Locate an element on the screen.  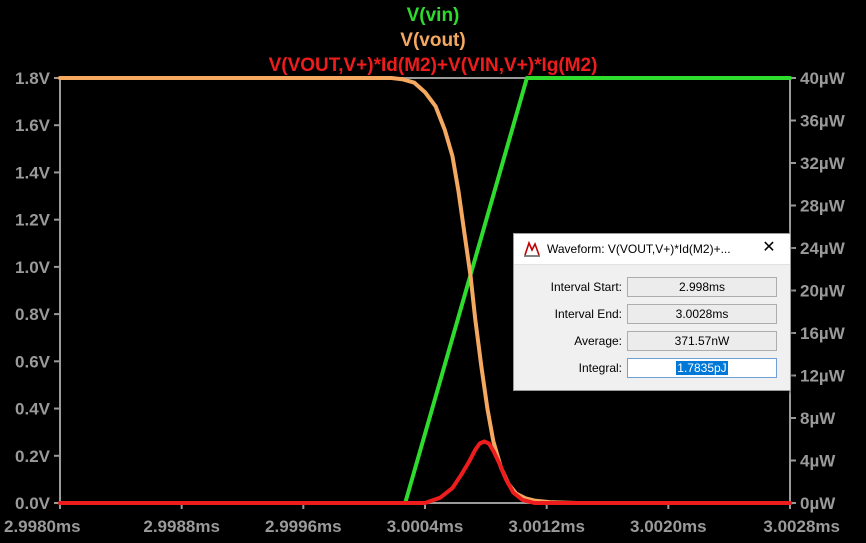
y-left-tick-label: 0.8V is located at coordinates (33, 314).